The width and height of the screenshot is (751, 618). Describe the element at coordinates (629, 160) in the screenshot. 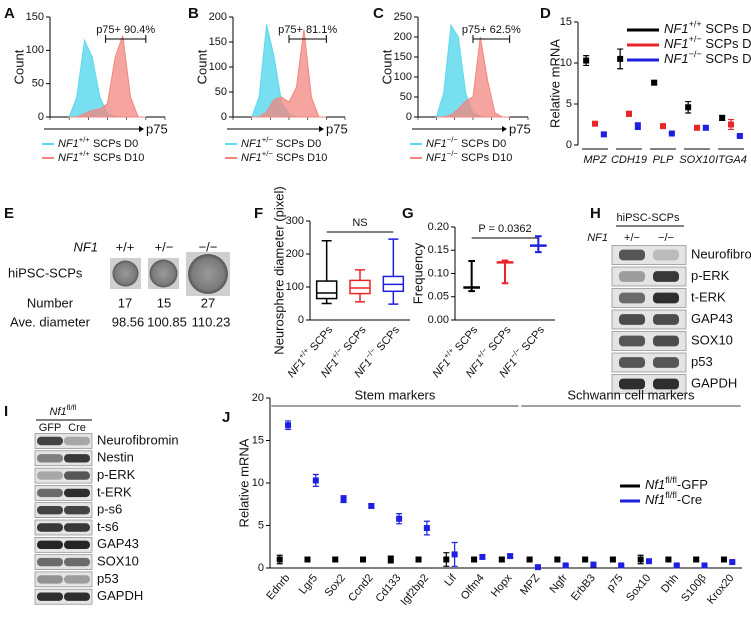

I see `x-tick-label: CDH19` at that location.